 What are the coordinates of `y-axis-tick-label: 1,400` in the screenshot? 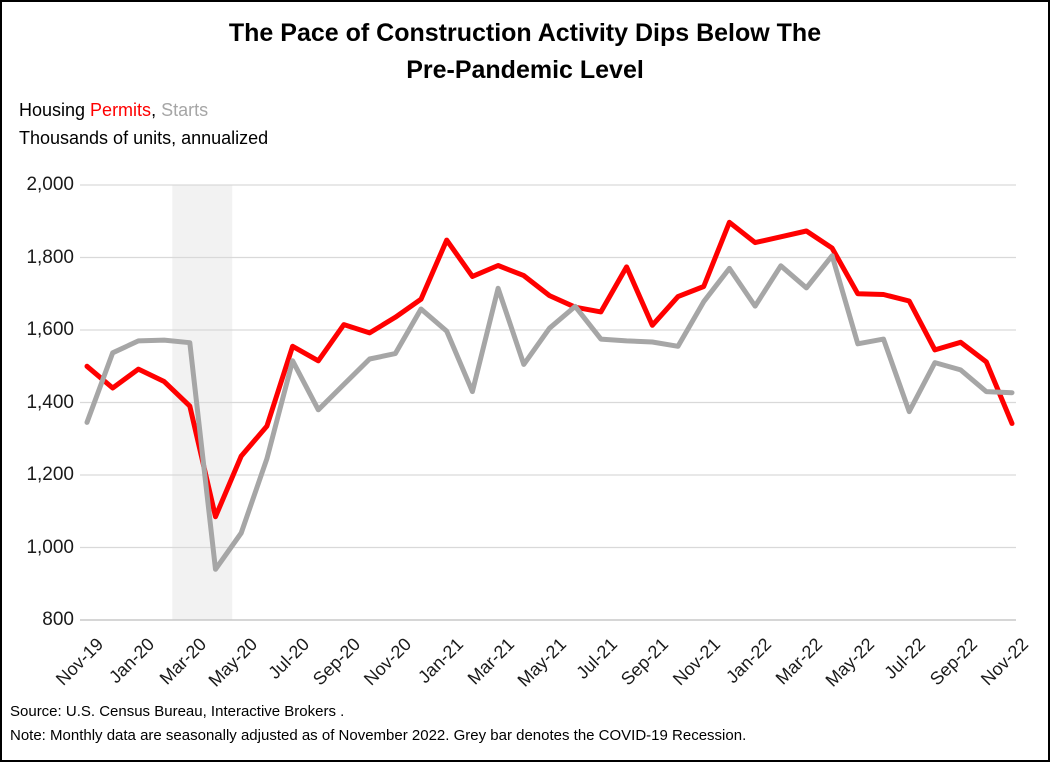 It's located at (50, 402).